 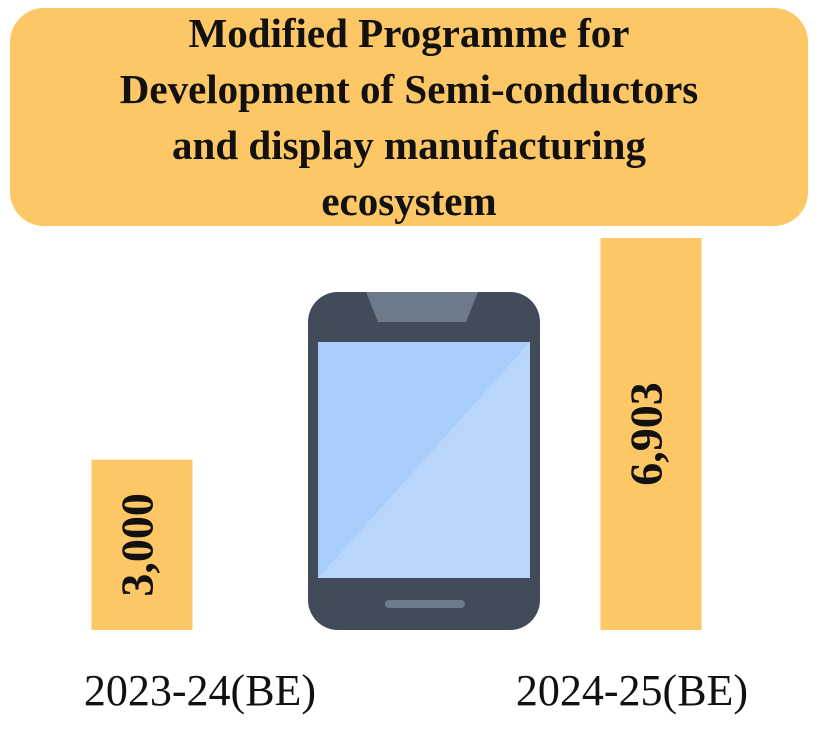 What do you see at coordinates (632, 690) in the screenshot?
I see `category-label: 2024-25(BE)` at bounding box center [632, 690].